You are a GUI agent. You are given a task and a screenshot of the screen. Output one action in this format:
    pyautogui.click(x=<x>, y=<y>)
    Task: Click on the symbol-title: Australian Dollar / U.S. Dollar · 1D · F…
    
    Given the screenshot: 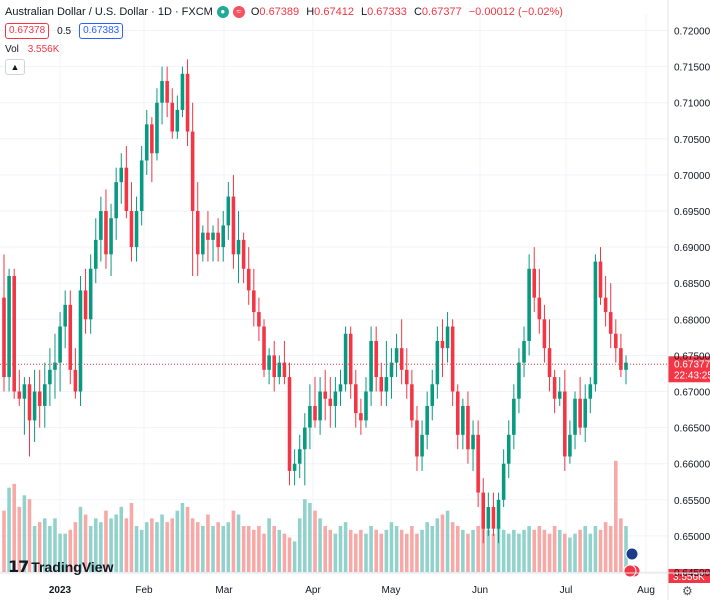 What is the action you would take?
    pyautogui.click(x=109, y=12)
    